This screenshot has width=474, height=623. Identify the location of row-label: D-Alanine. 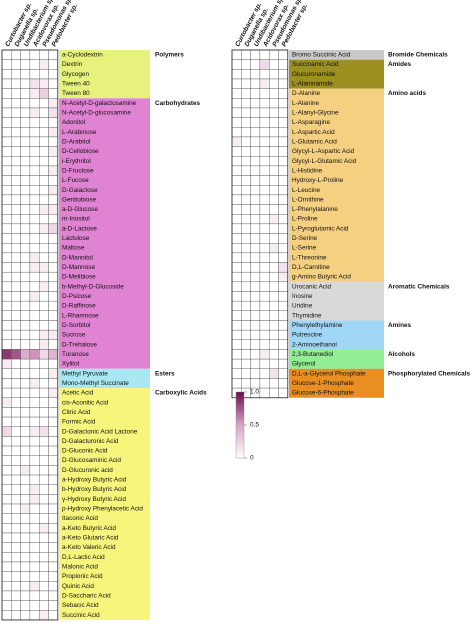
(306, 93).